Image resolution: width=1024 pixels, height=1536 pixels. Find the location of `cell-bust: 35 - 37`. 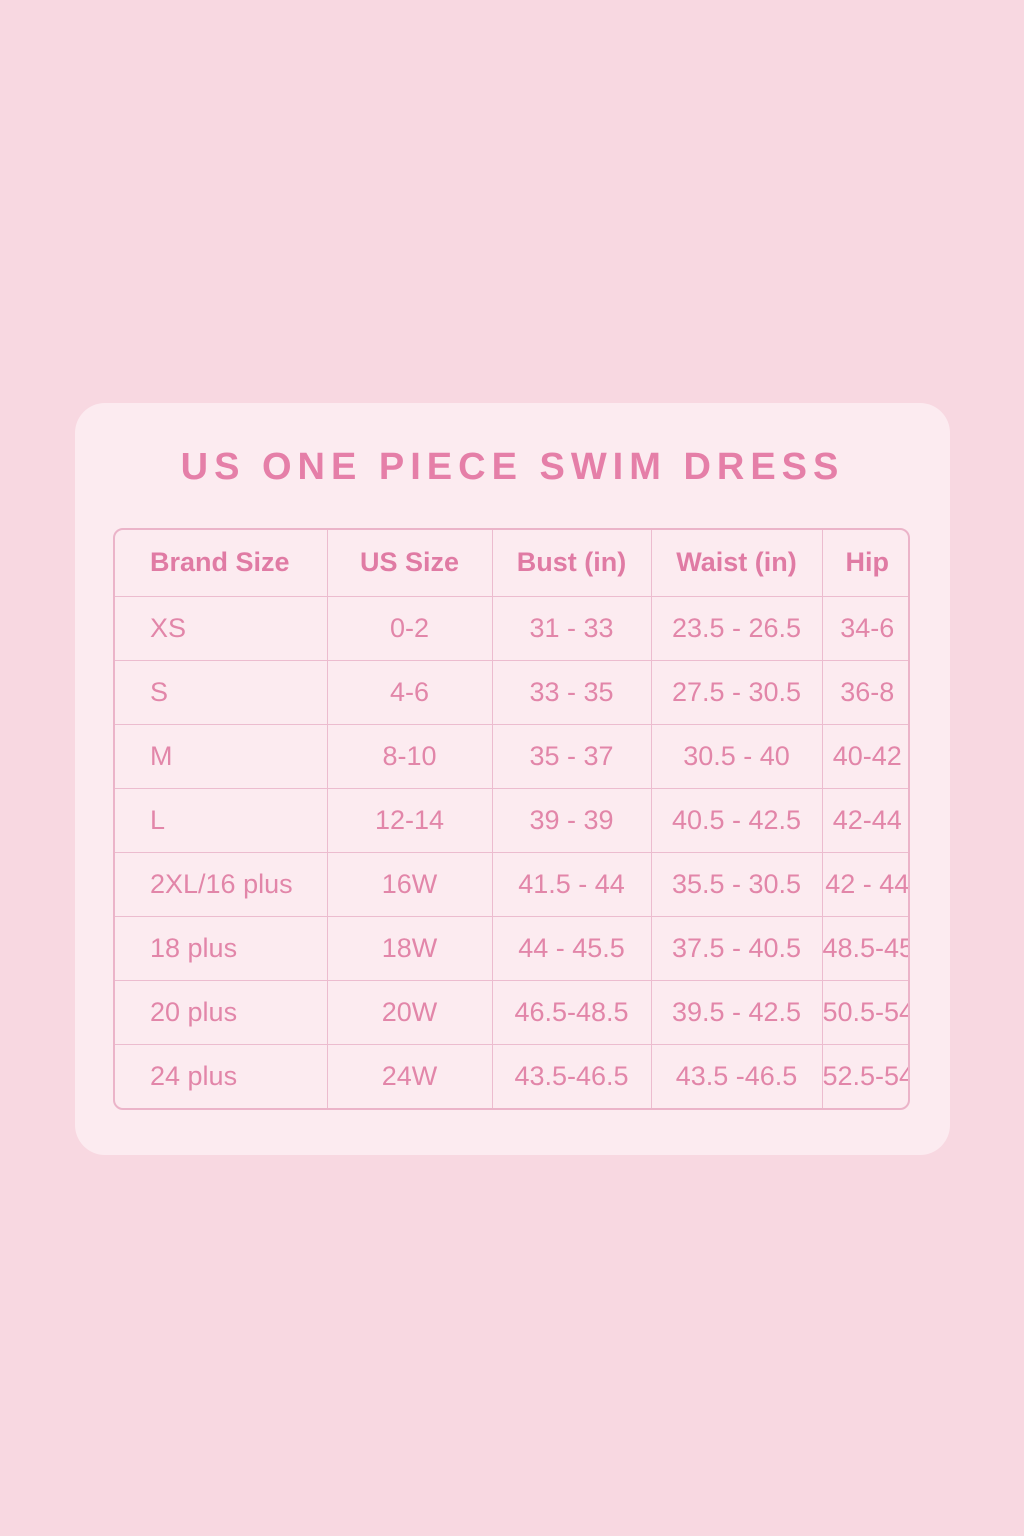

cell-bust: 35 - 37 is located at coordinates (572, 756).